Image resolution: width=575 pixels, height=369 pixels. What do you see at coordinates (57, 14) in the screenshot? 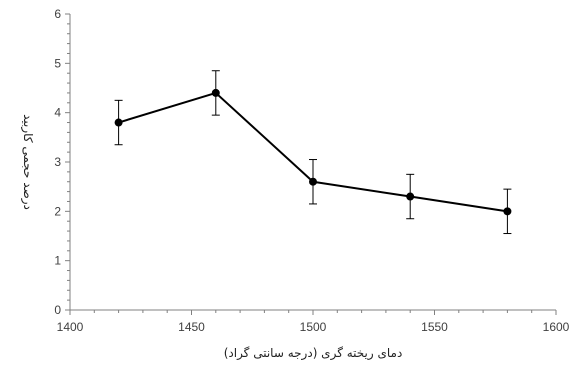
I see `y-tick-label: 6` at bounding box center [57, 14].